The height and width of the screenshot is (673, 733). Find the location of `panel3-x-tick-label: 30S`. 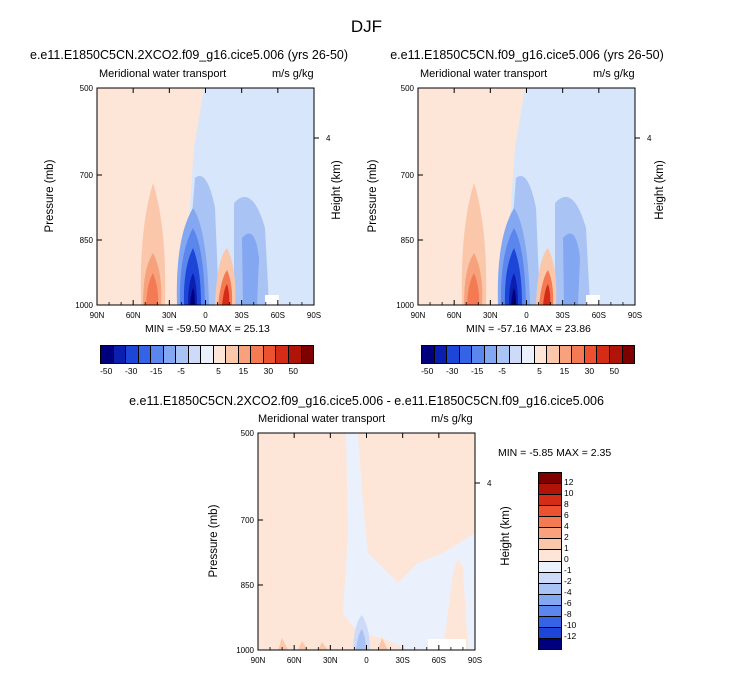

panel3-x-tick-label: 30S is located at coordinates (403, 660).